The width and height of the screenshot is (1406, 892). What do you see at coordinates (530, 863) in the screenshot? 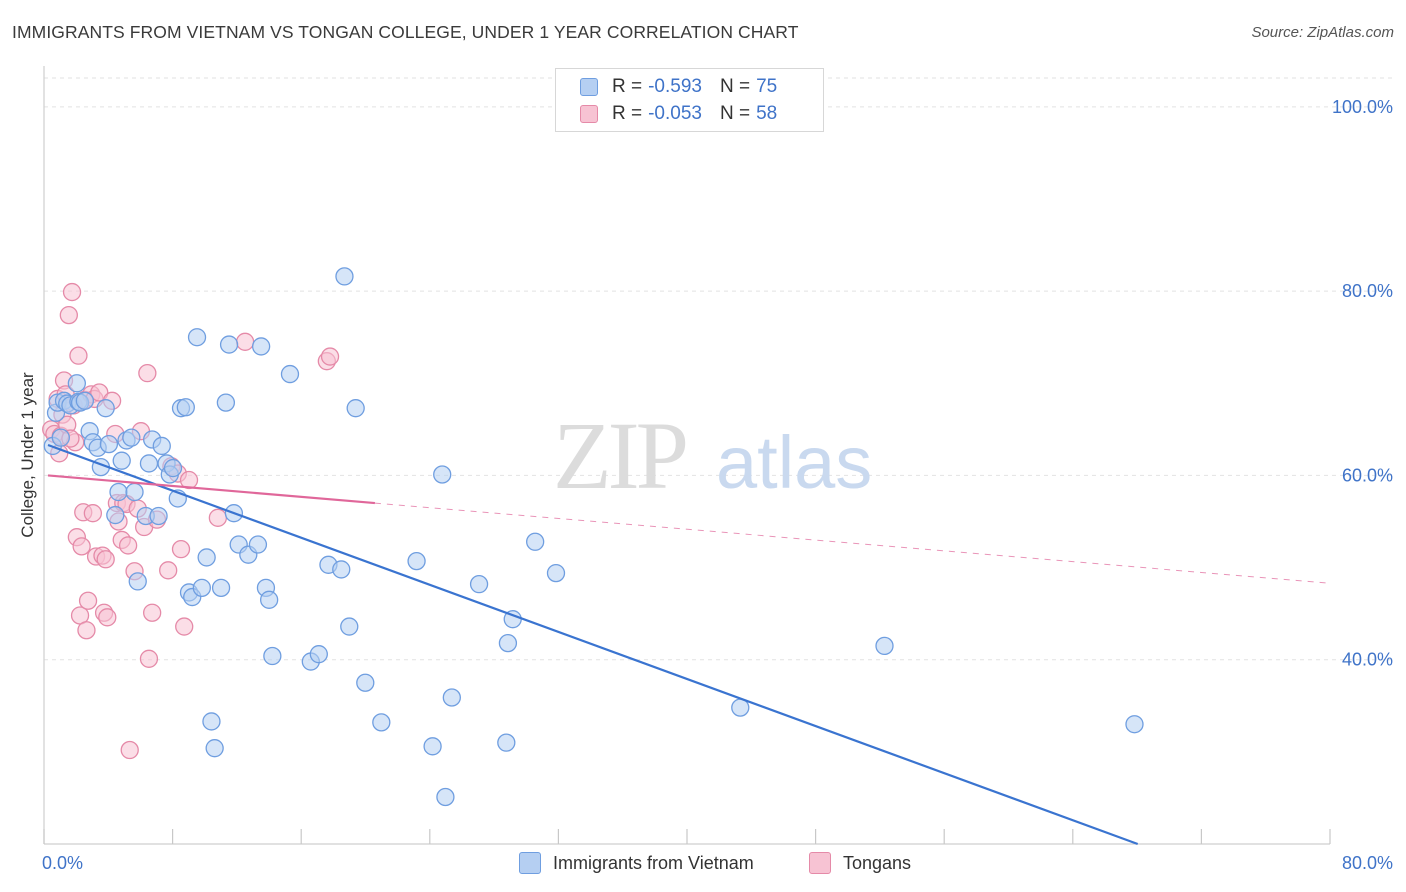
I see `bottom-legend-swatch-vietnam` at bounding box center [530, 863].